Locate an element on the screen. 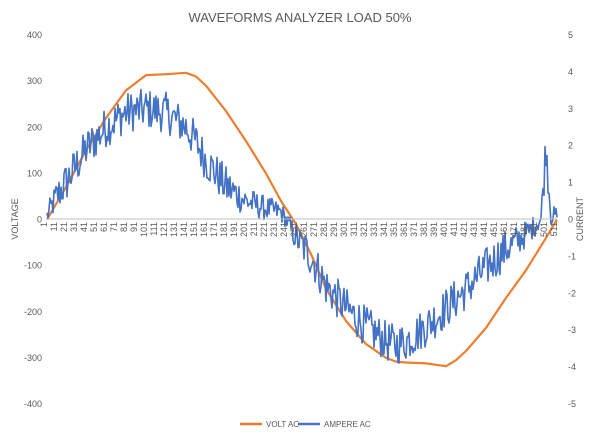  x-tick-label: 191 is located at coordinates (234, 229).